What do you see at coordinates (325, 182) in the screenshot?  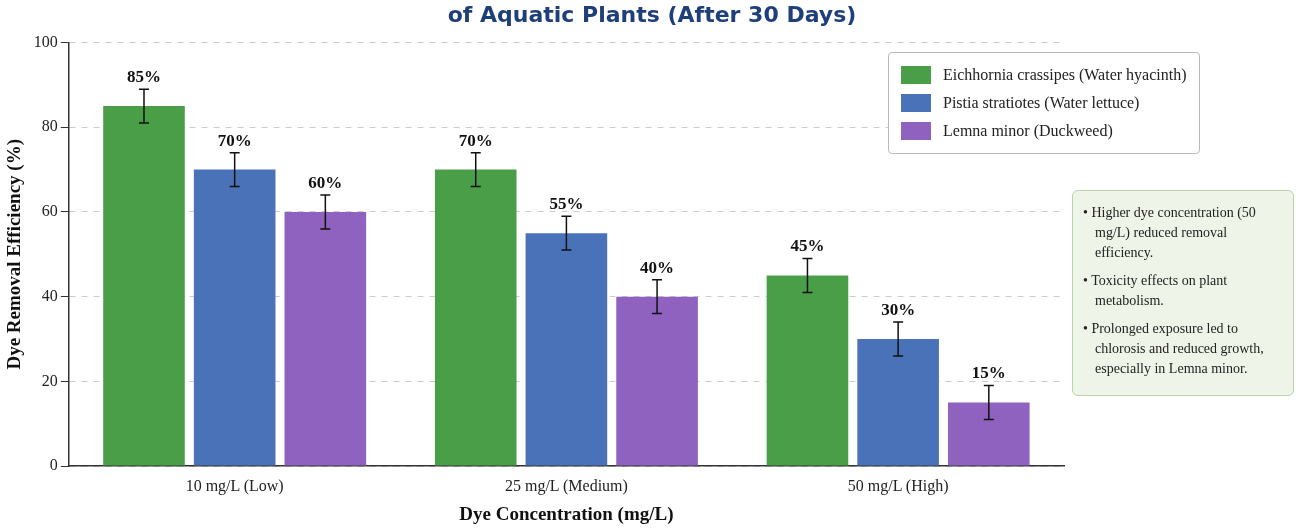 I see `data-label: 60%` at bounding box center [325, 182].